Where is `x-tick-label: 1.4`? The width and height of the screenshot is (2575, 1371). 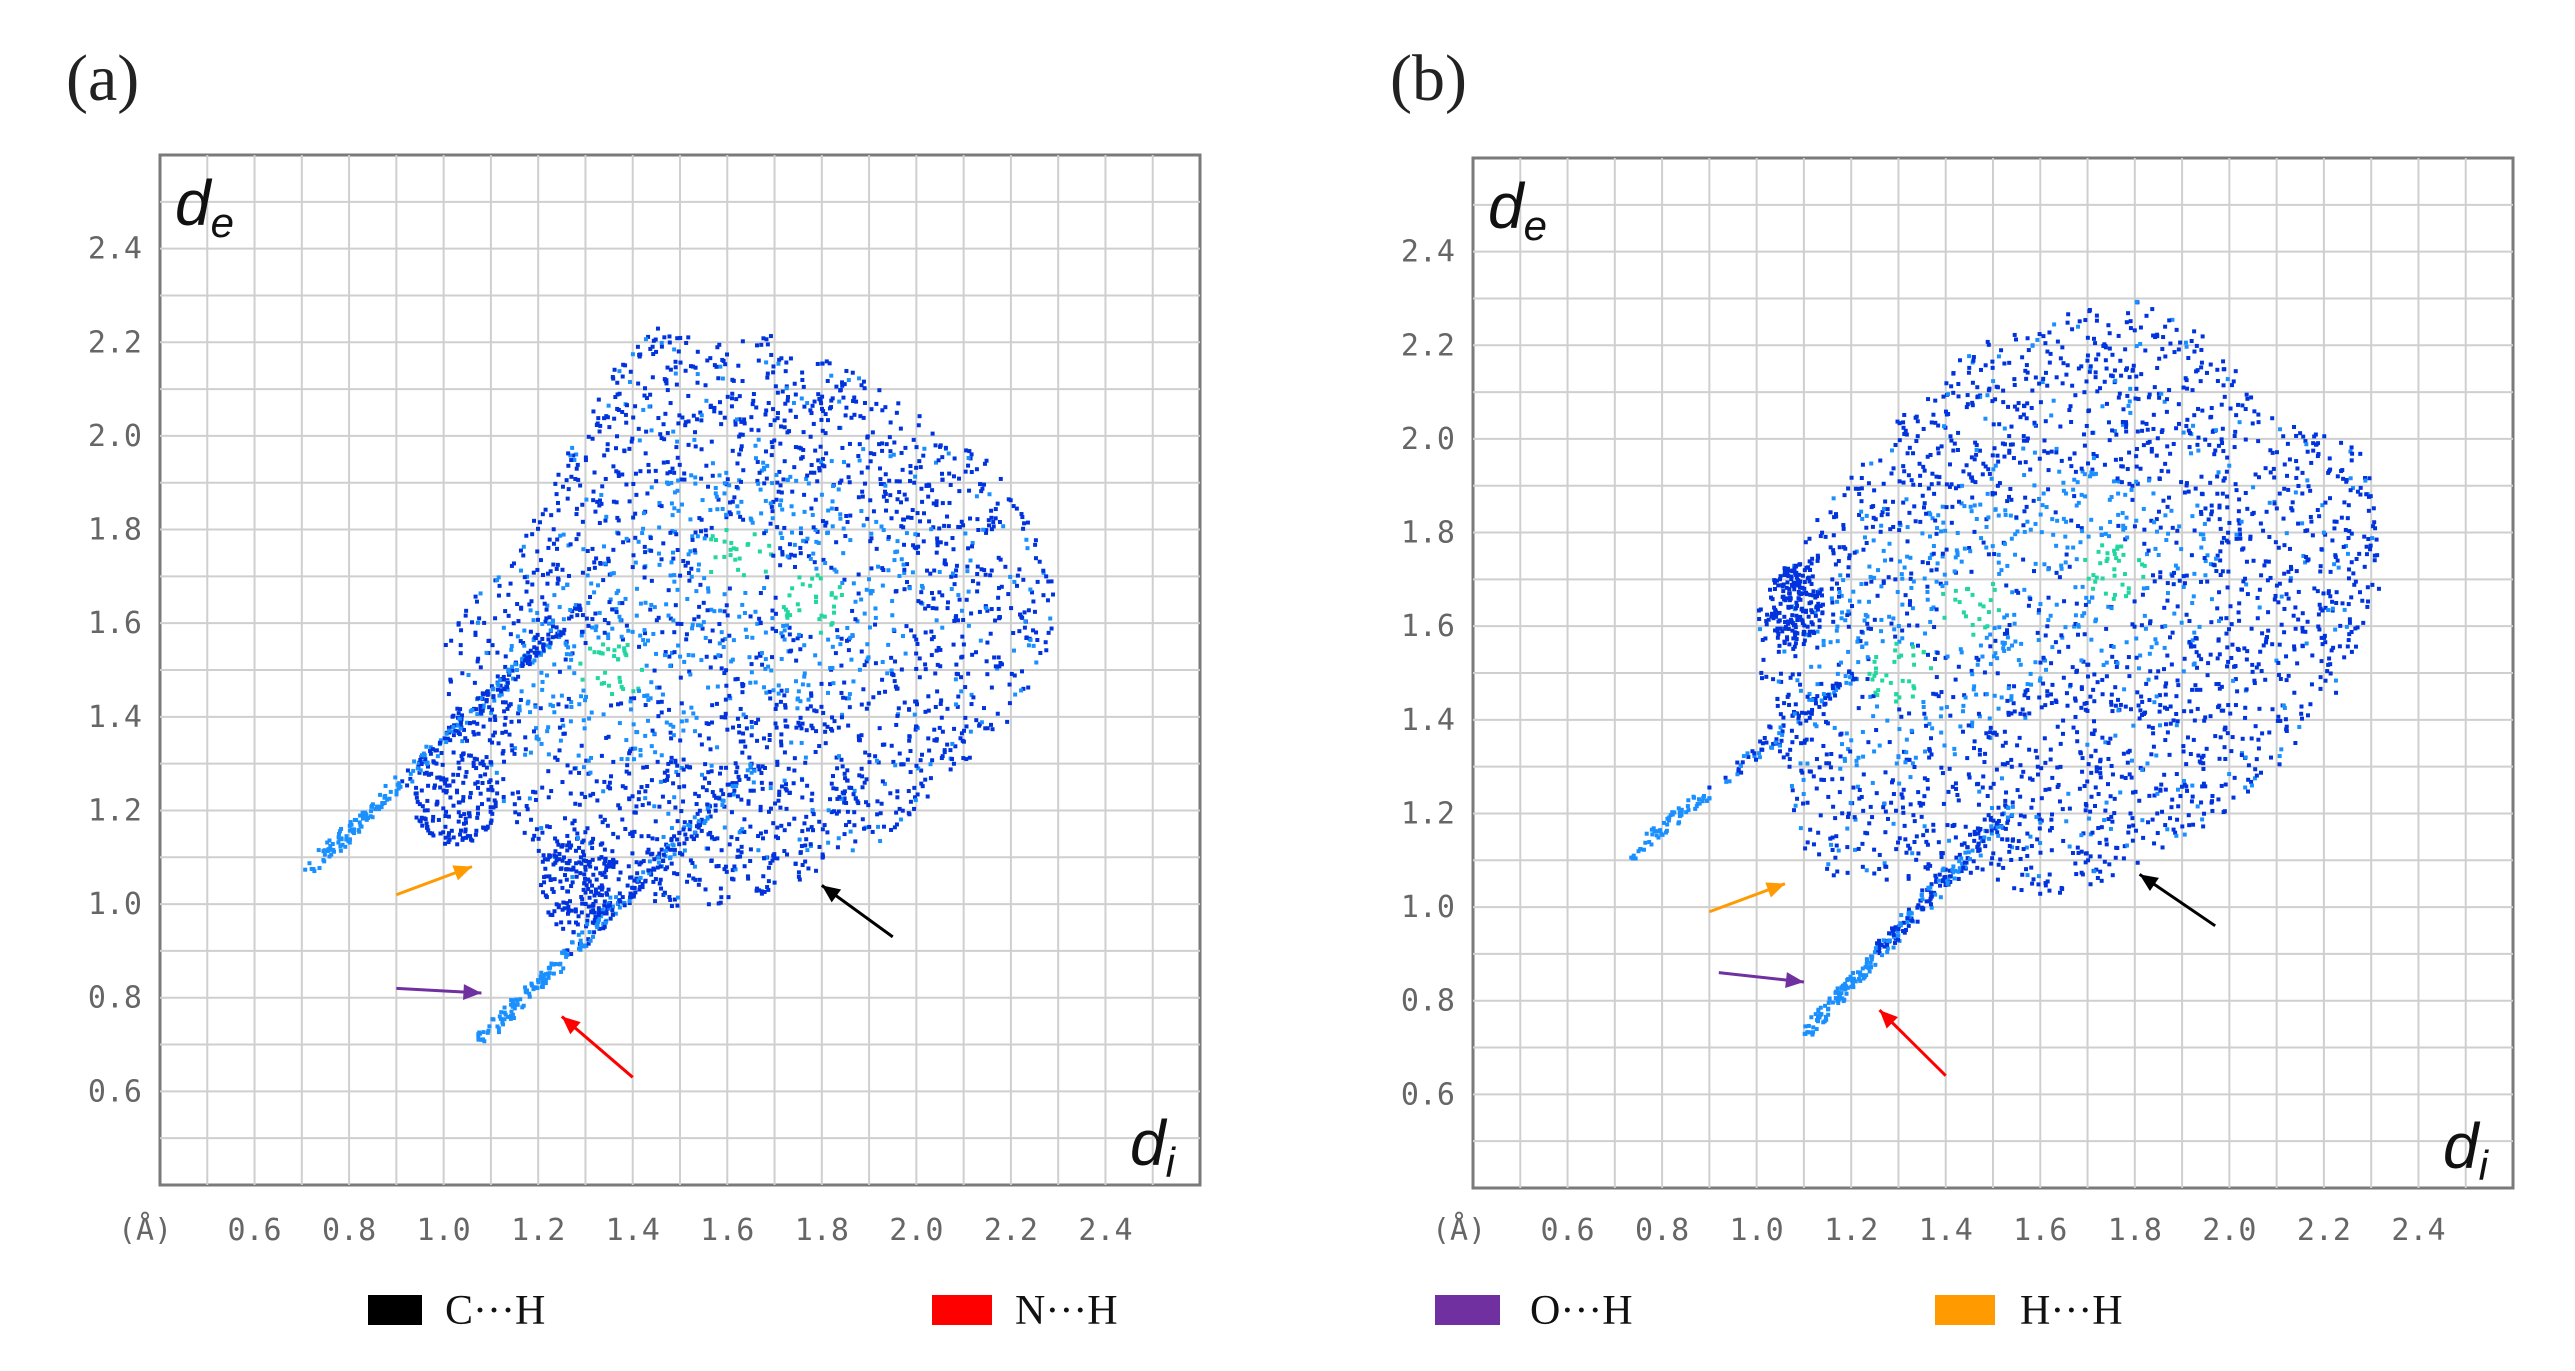
x-tick-label: 1.4 is located at coordinates (633, 1230).